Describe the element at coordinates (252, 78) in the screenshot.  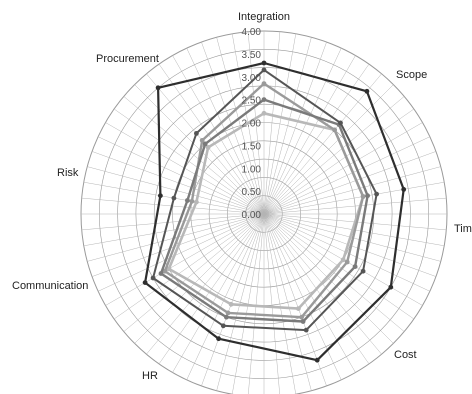
I see `tick-label: 3.00` at that location.